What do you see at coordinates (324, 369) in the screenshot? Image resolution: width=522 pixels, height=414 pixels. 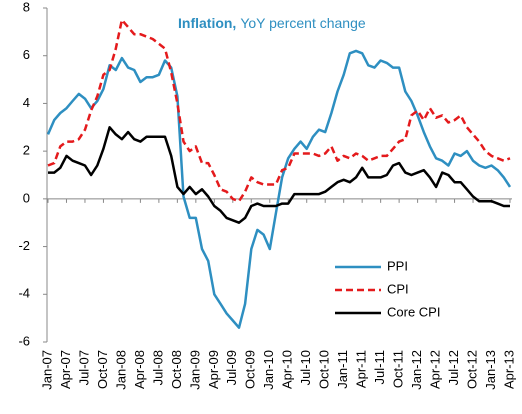 I see `x-tick-label: Oct-10` at bounding box center [324, 369].